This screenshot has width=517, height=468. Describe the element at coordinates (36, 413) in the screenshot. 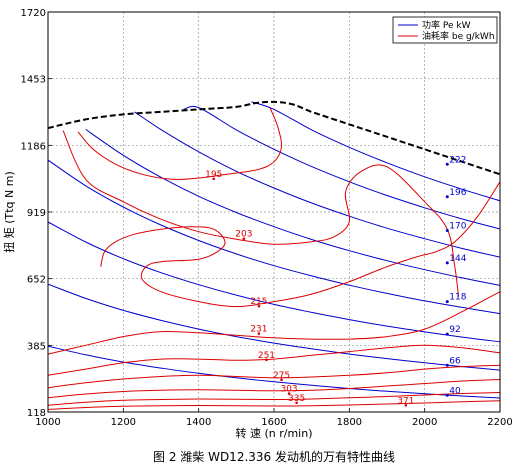

I see `y-tick-label: 118` at that location.